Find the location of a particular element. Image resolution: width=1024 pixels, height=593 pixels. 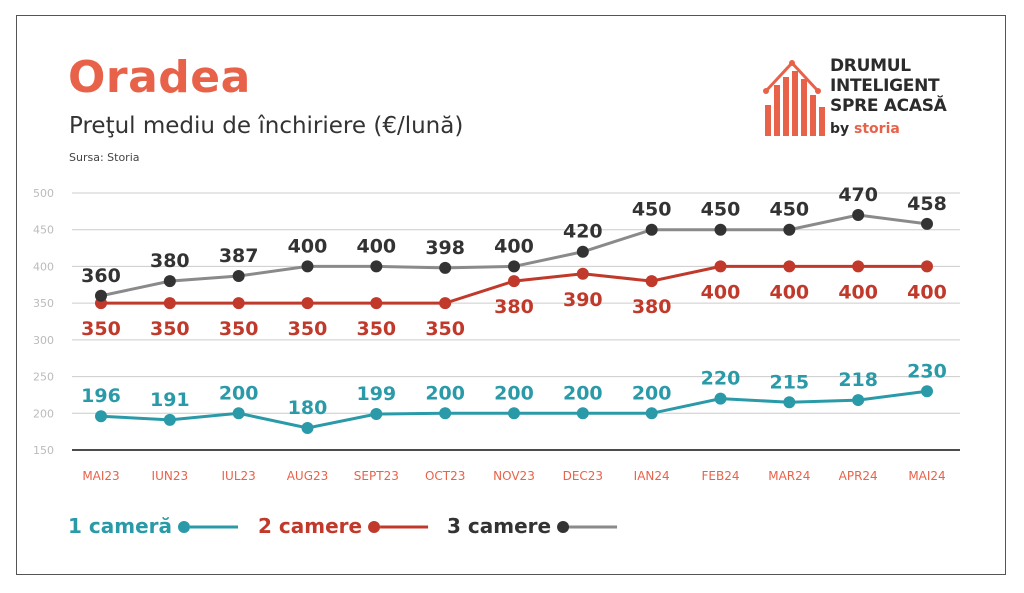

y-tick-label: 350 is located at coordinates (43, 303).